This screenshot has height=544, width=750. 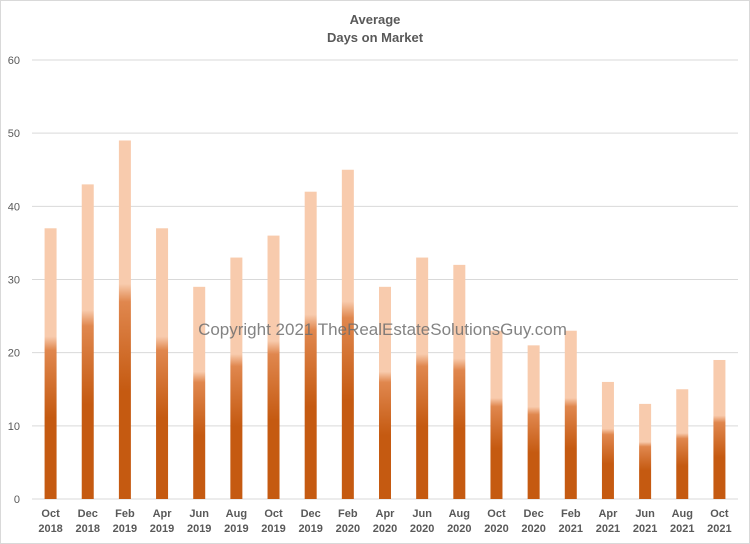 What do you see at coordinates (375, 37) in the screenshot?
I see `chart-title-line2: Days on Market` at bounding box center [375, 37].